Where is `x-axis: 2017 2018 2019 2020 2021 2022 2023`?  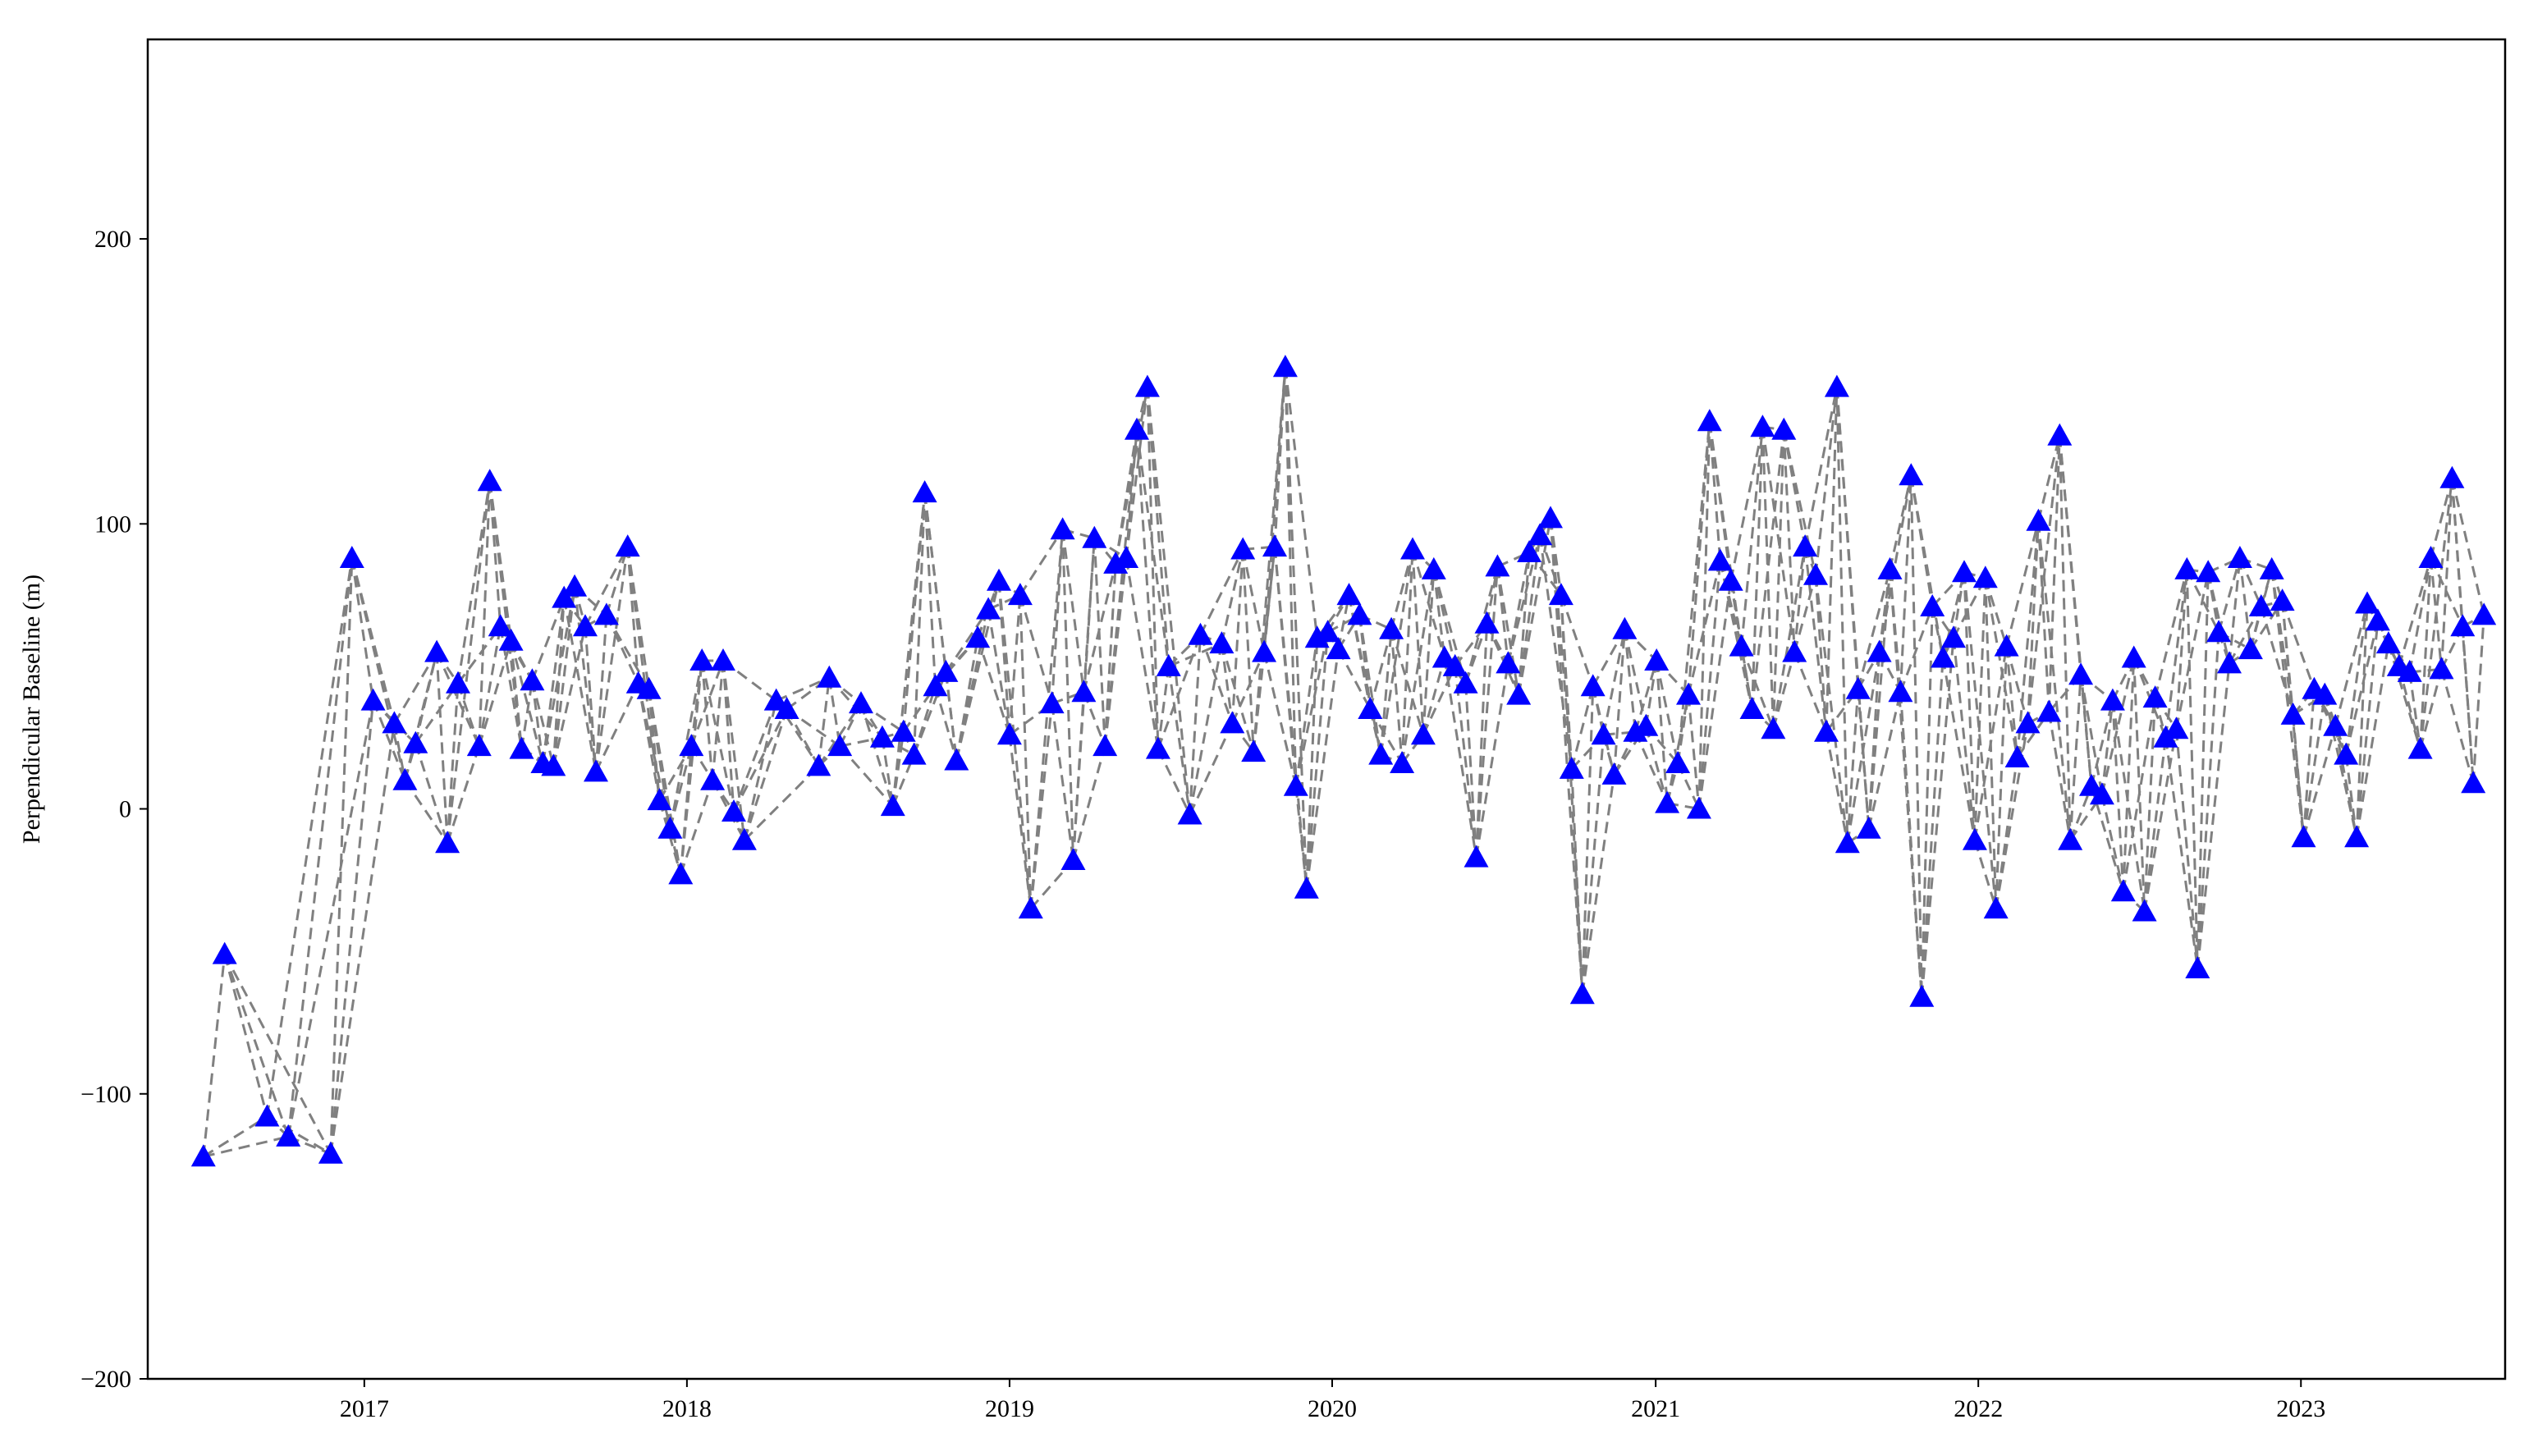 x-axis: 2017 2018 2019 2020 2021 2022 2023 is located at coordinates (1332, 1400).